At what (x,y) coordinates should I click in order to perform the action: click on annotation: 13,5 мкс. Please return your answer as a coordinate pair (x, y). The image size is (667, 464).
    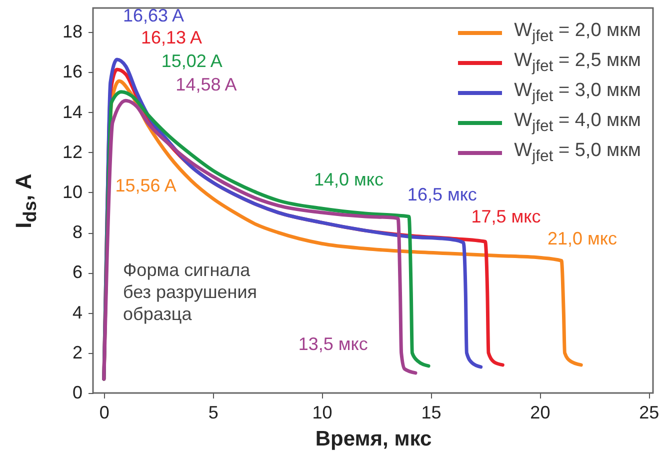
    Looking at the image, I should click on (333, 344).